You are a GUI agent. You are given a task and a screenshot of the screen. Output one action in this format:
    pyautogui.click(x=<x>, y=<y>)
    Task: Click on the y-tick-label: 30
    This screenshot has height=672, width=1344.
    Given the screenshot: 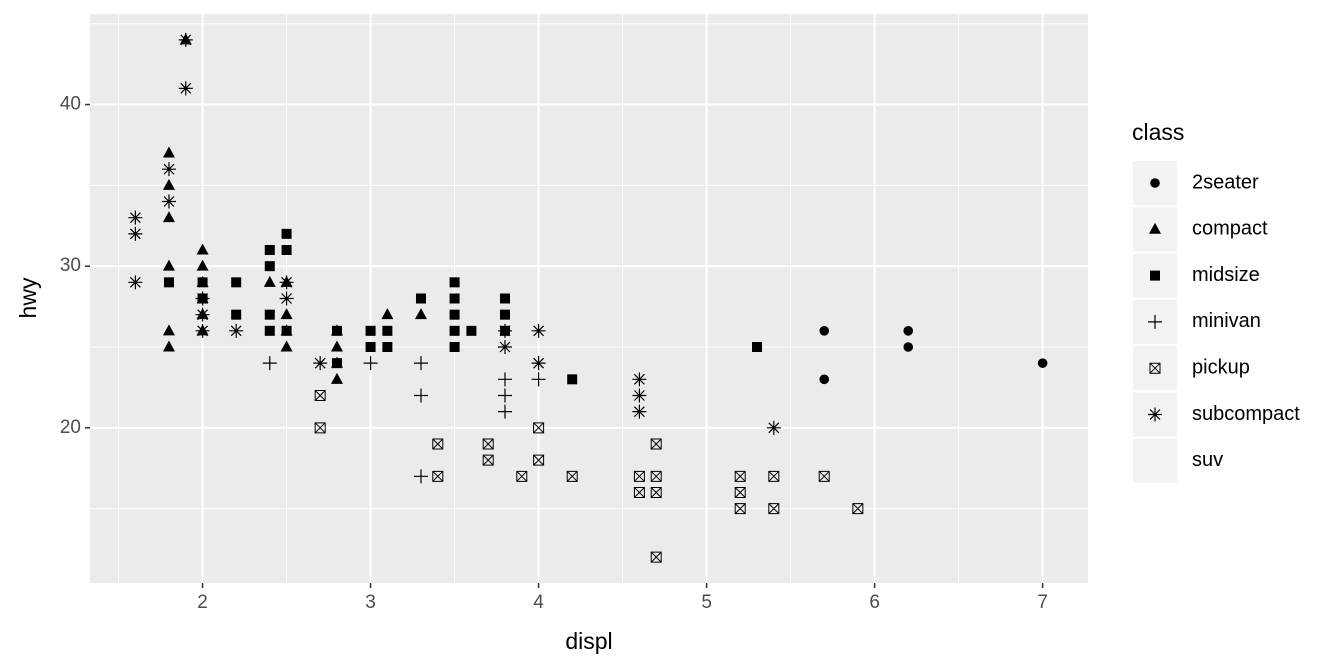 What is the action you would take?
    pyautogui.click(x=70, y=265)
    